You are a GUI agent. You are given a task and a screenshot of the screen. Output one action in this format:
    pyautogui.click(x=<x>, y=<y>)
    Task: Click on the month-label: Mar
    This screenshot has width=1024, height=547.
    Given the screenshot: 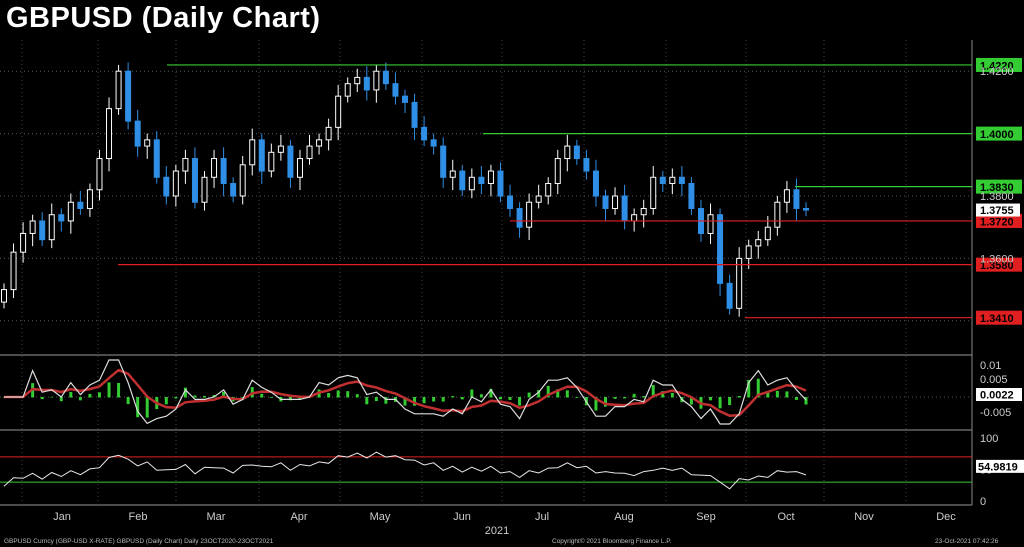 What is the action you would take?
    pyautogui.click(x=216, y=517)
    